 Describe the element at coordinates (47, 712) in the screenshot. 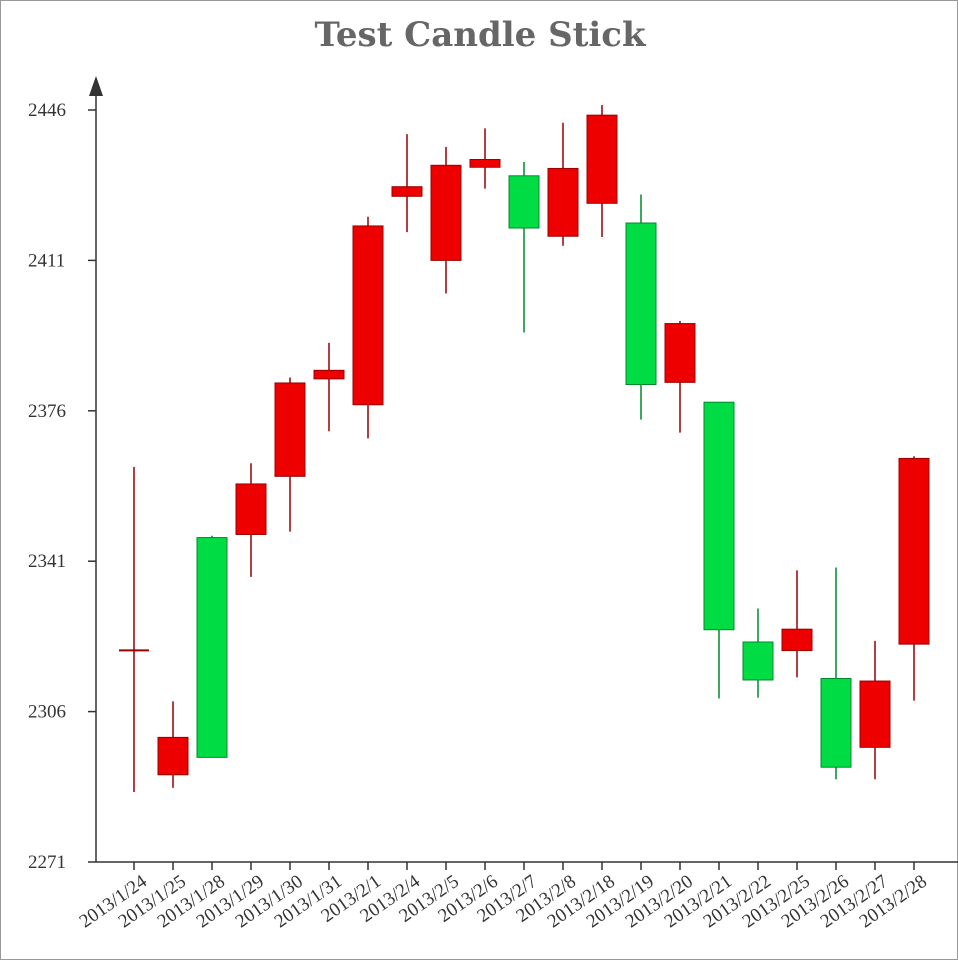

I see `y-tick-label: 2306` at that location.